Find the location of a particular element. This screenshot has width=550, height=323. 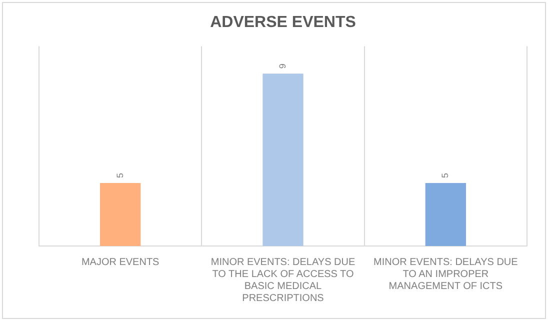

x-tick-label: MINOR EVENTS: DELAYS DUE TO THE LACK OF ACCESS TO BASIC MEDICAL PRESCRIPTIONS is located at coordinates (283, 280).